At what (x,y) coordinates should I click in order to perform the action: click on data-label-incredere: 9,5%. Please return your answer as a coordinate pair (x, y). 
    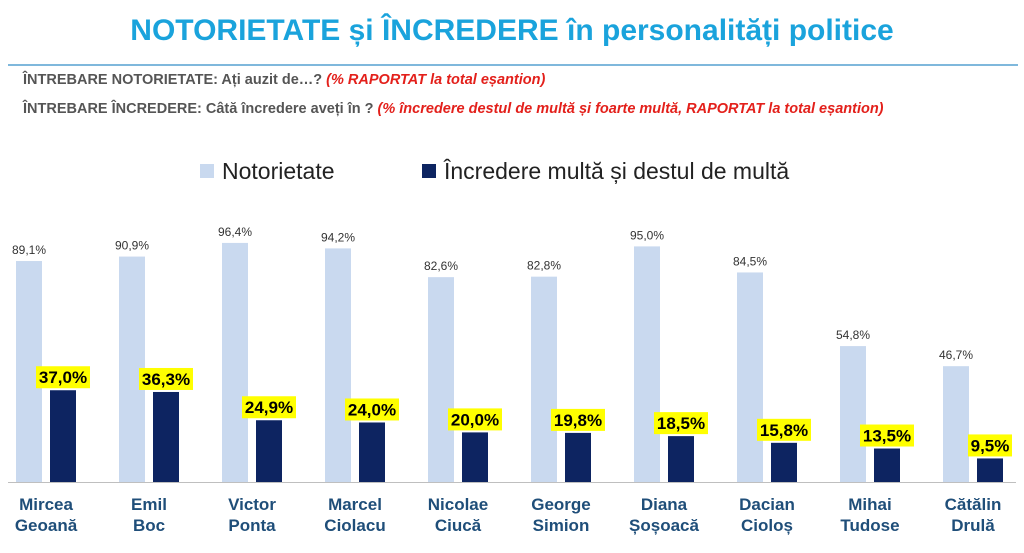
    Looking at the image, I should click on (990, 445).